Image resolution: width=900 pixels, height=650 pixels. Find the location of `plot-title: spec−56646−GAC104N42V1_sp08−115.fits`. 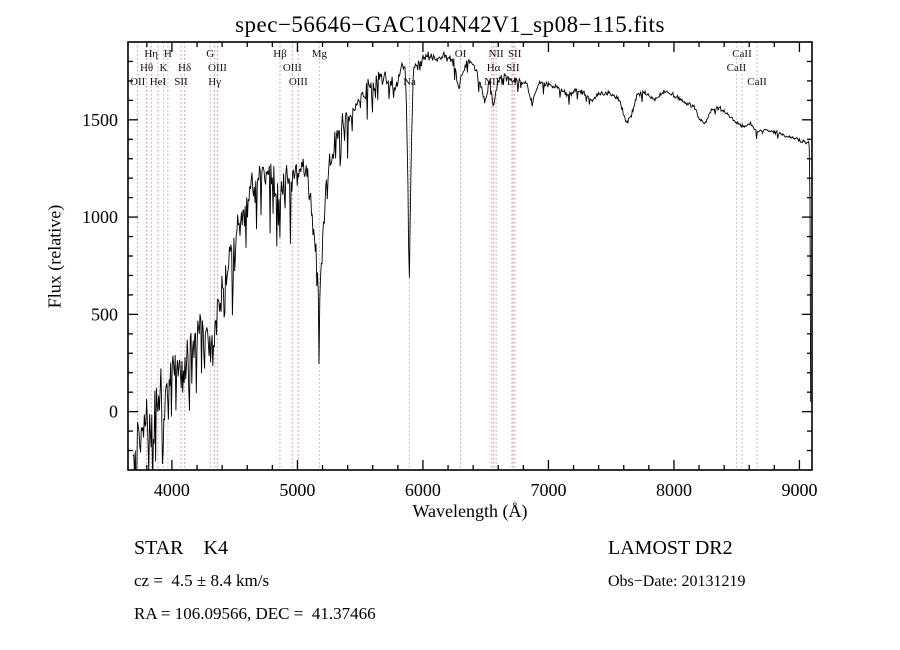

plot-title: spec−56646−GAC104N42V1_sp08−115.fits is located at coordinates (450, 24).